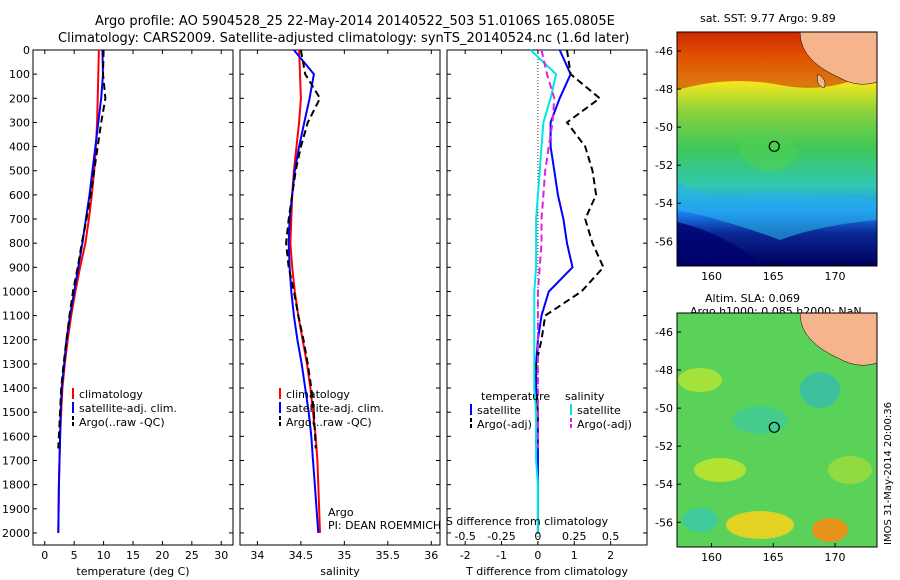 This screenshot has height=580, width=900. What do you see at coordinates (19, 98) in the screenshot?
I see `y-tick-label: 200` at bounding box center [19, 98].